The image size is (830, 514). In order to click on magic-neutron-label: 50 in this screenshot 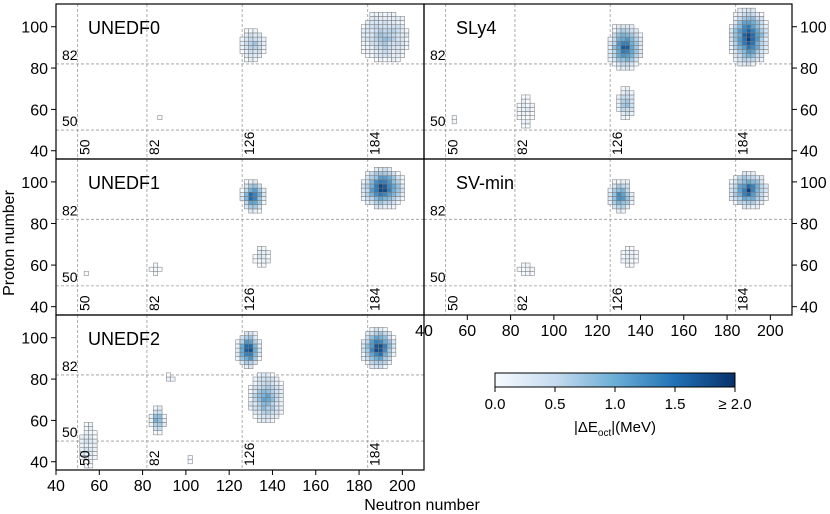, I will do `click(453, 147)`.